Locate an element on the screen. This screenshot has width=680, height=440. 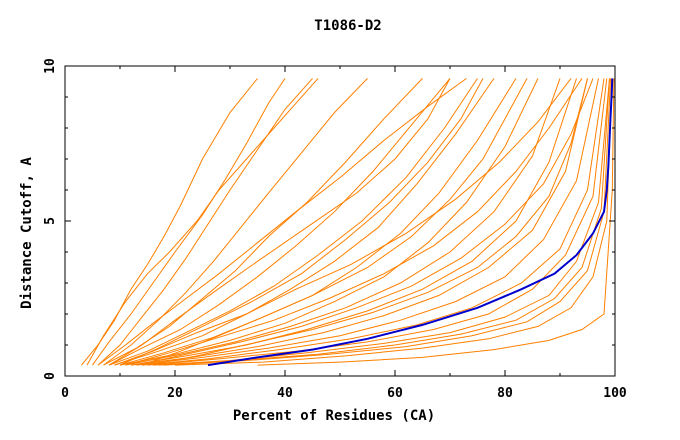
y-axis-label: Distance Cutoff, A is located at coordinates (27, 233).